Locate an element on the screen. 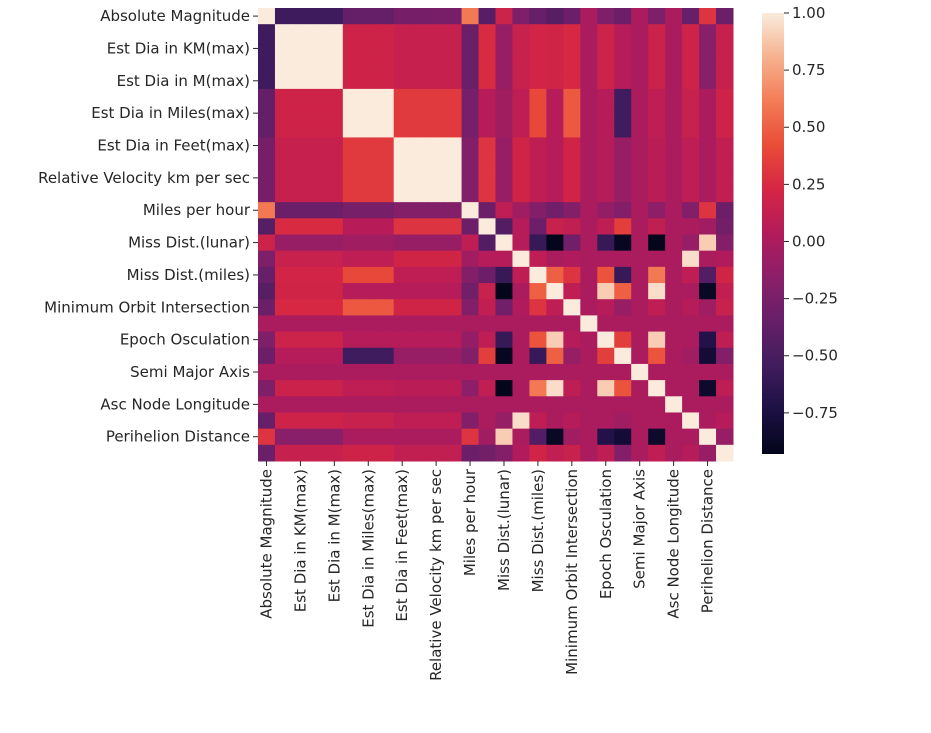 Image resolution: width=931 pixels, height=733 pixels. y-tick-label: Miles per hour is located at coordinates (197, 210).